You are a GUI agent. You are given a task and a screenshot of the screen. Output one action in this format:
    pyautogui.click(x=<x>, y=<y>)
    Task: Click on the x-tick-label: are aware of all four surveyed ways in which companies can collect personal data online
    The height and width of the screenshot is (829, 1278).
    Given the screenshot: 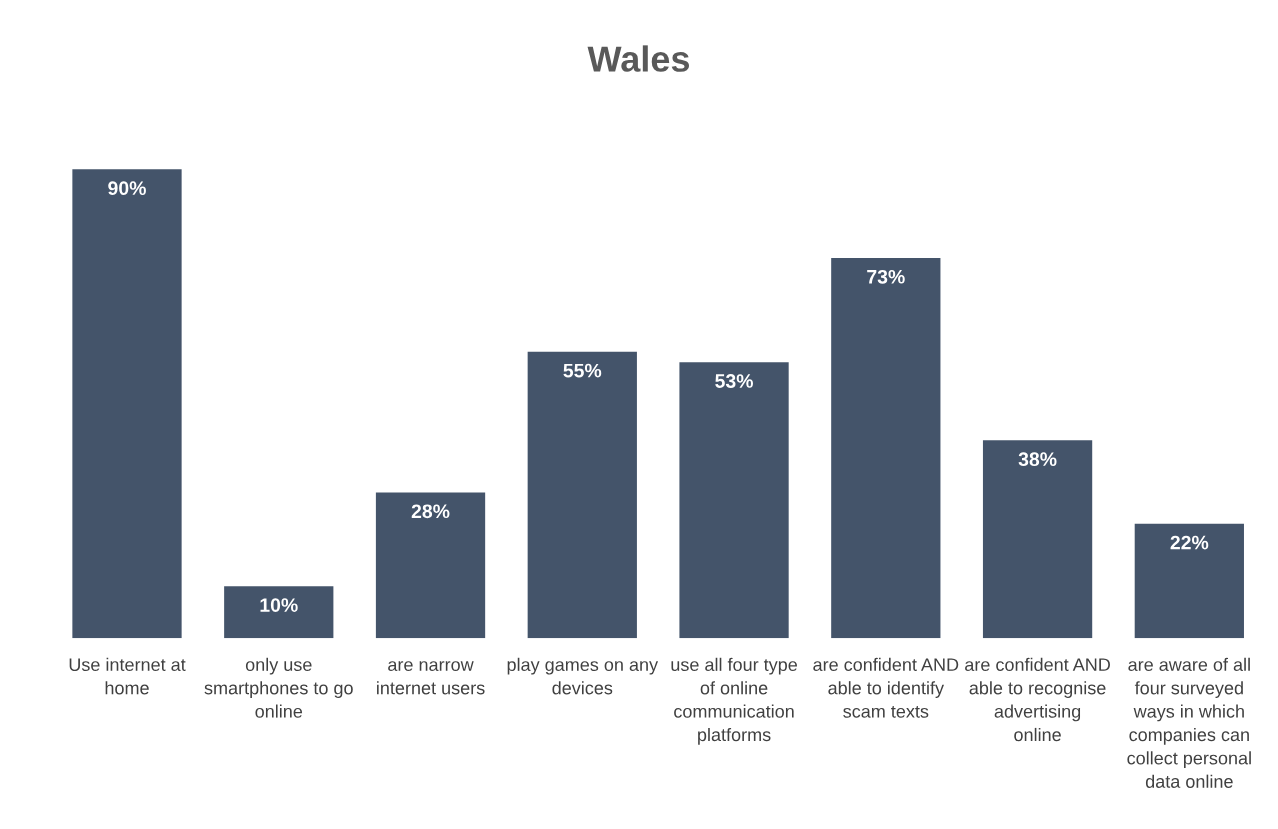 What is the action you would take?
    pyautogui.click(x=1189, y=722)
    